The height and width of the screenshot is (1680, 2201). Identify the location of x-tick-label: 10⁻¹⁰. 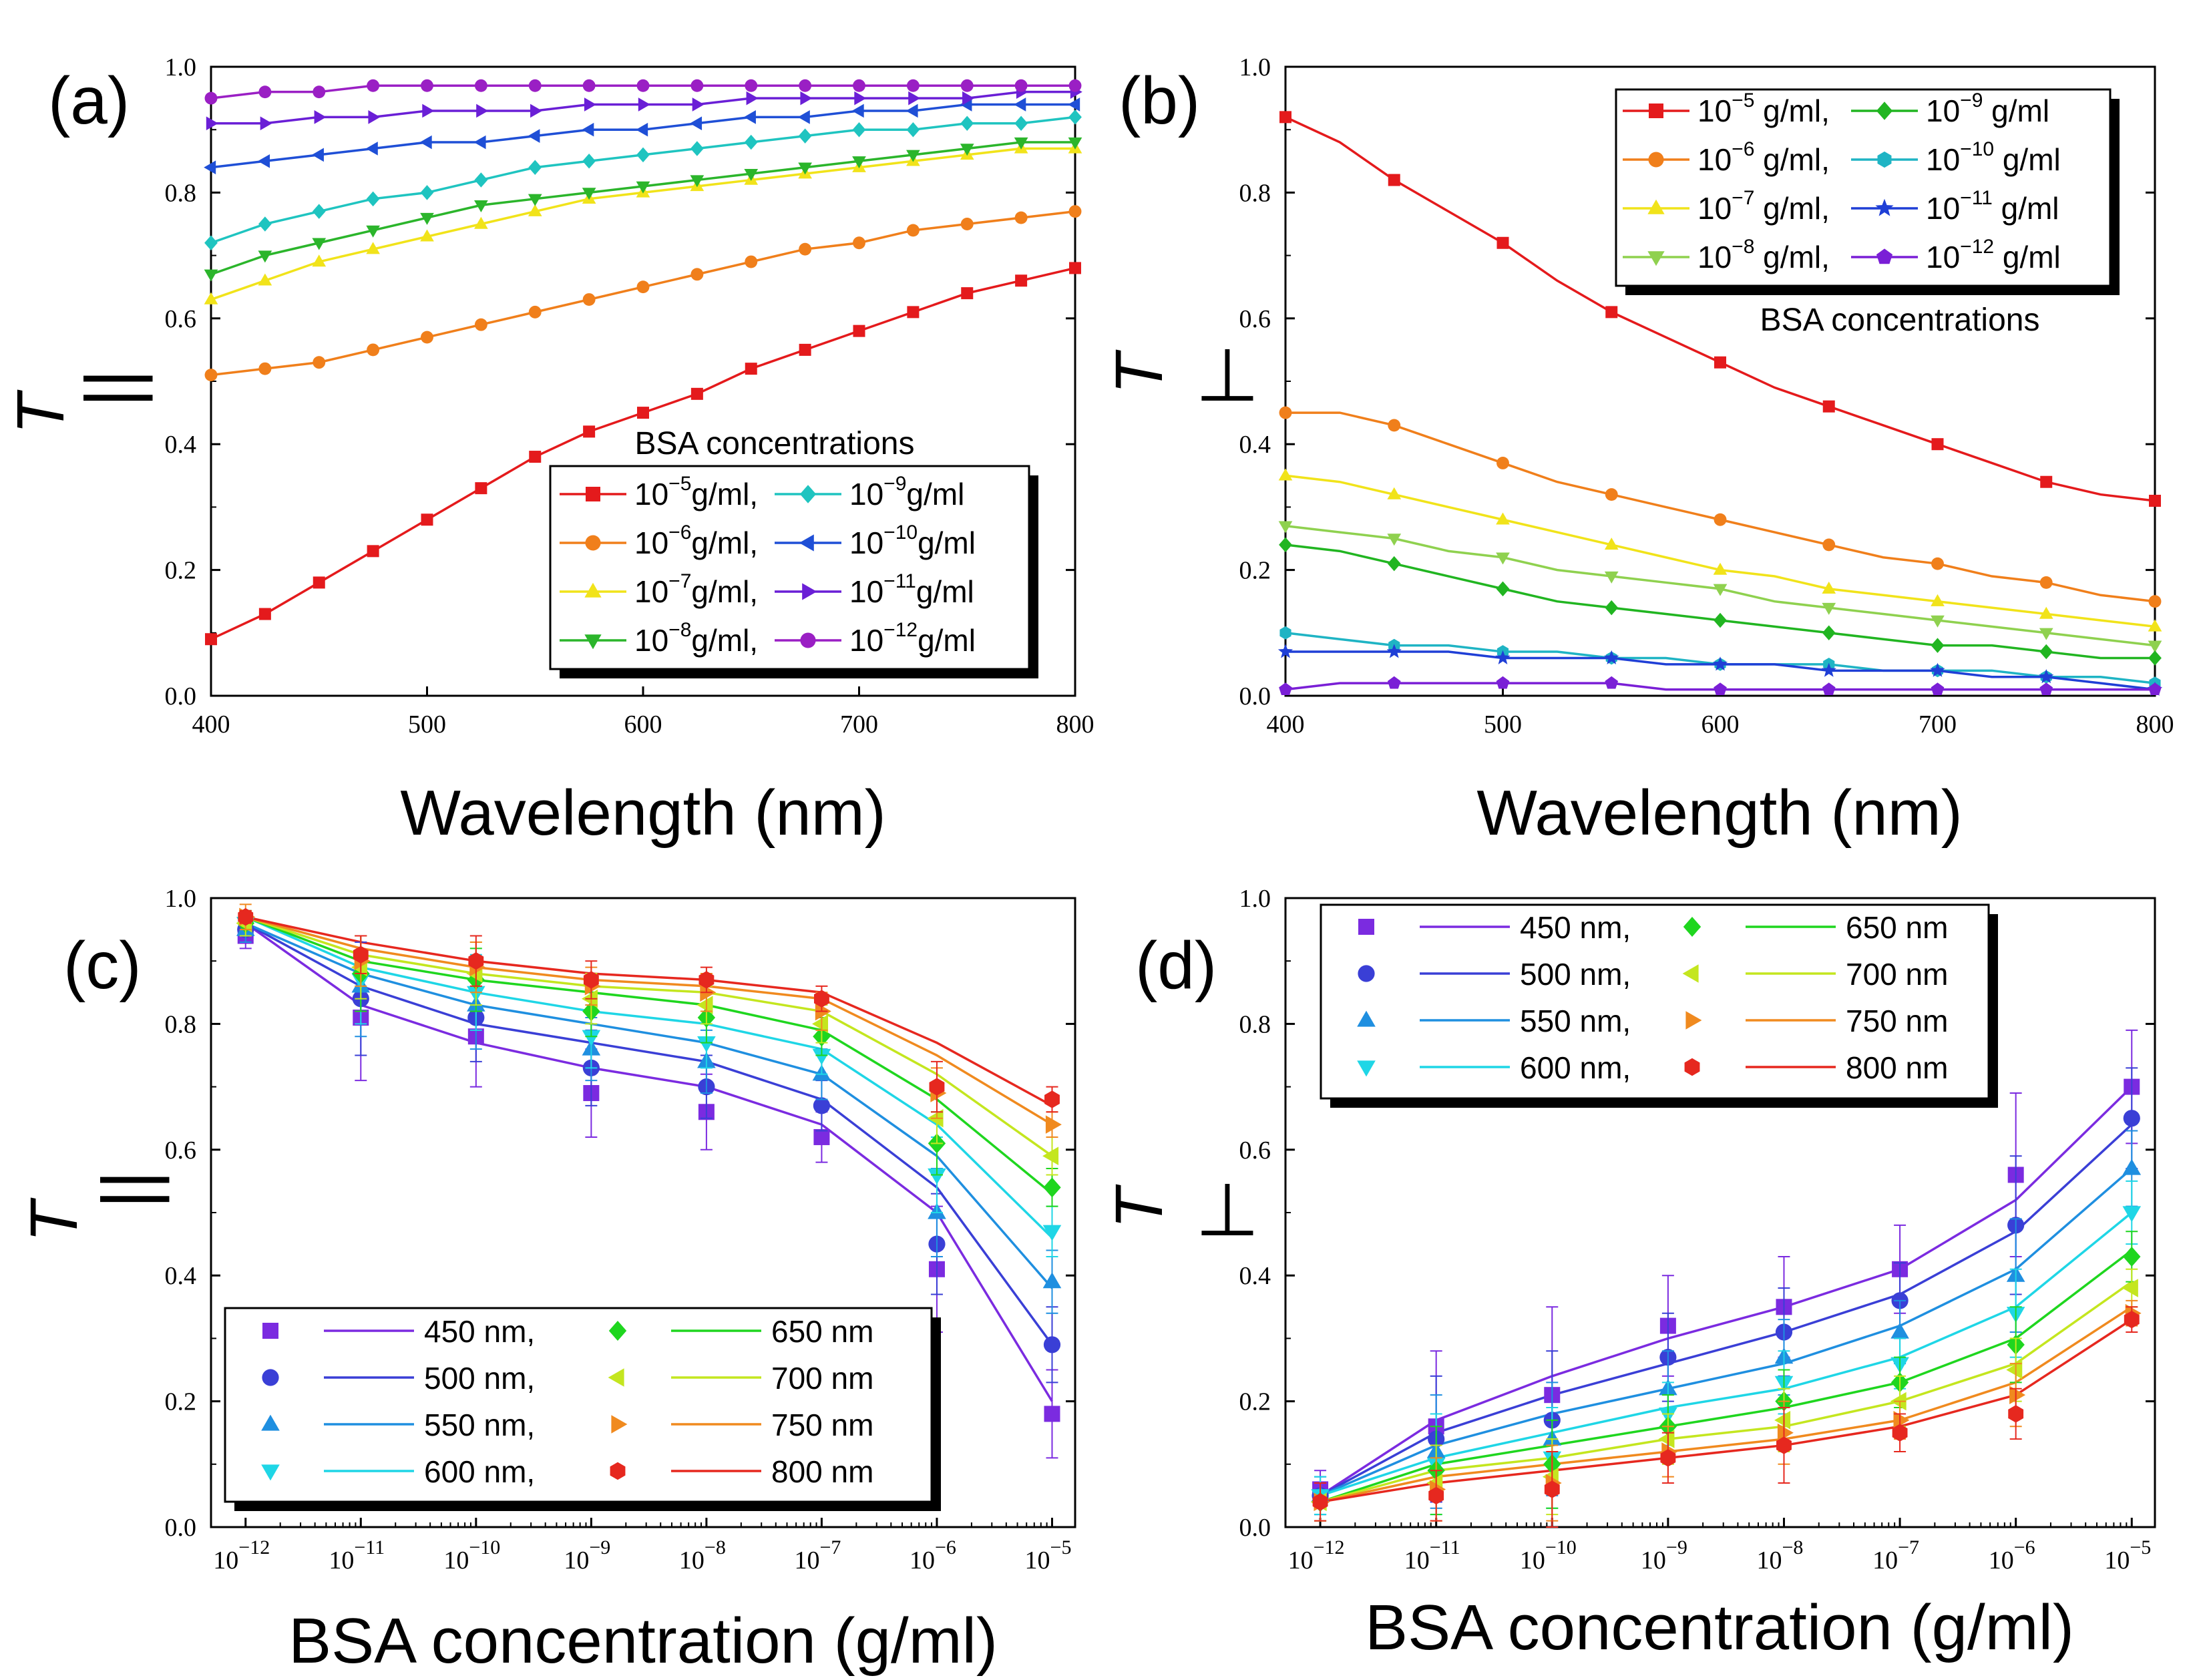
(471, 1555).